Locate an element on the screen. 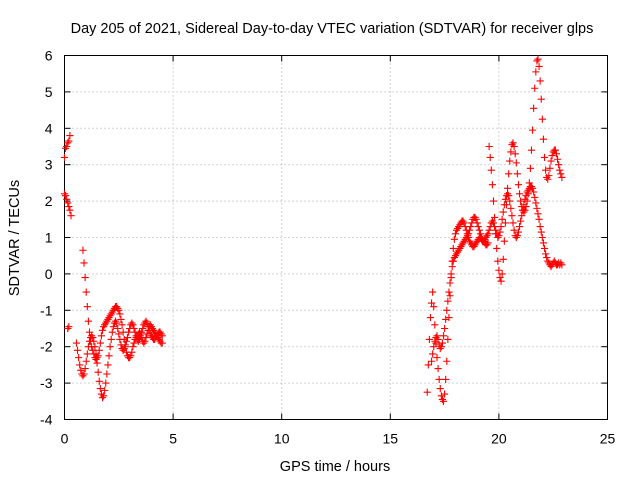 This screenshot has height=480, width=640. y-tick-labels: -4 -3 -2 -1 0 1 2 3 4 5 6 is located at coordinates (46, 238).